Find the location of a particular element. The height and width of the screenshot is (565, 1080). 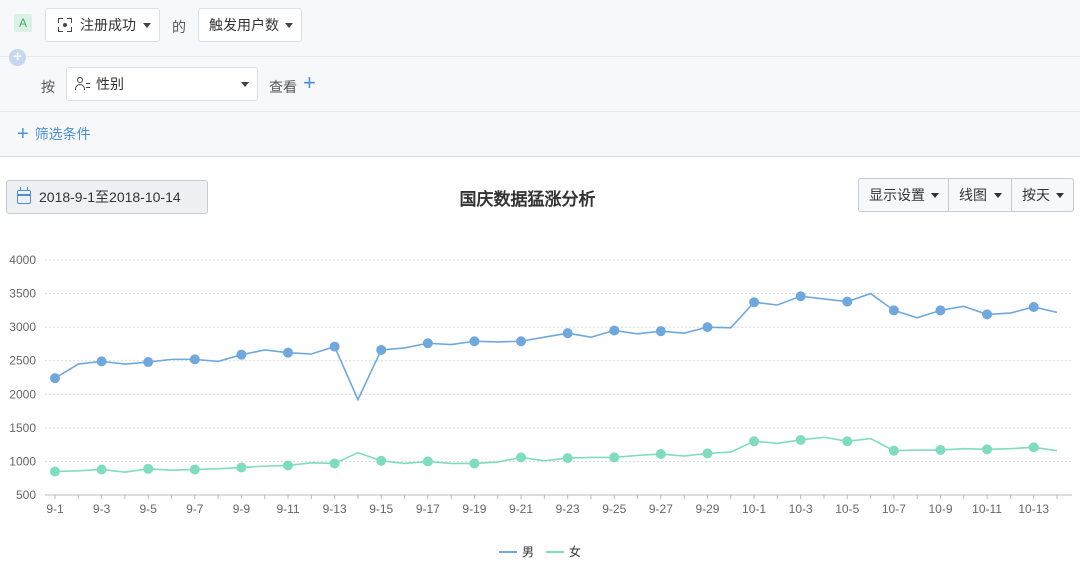

granularity-button: 按天 is located at coordinates (1042, 195).